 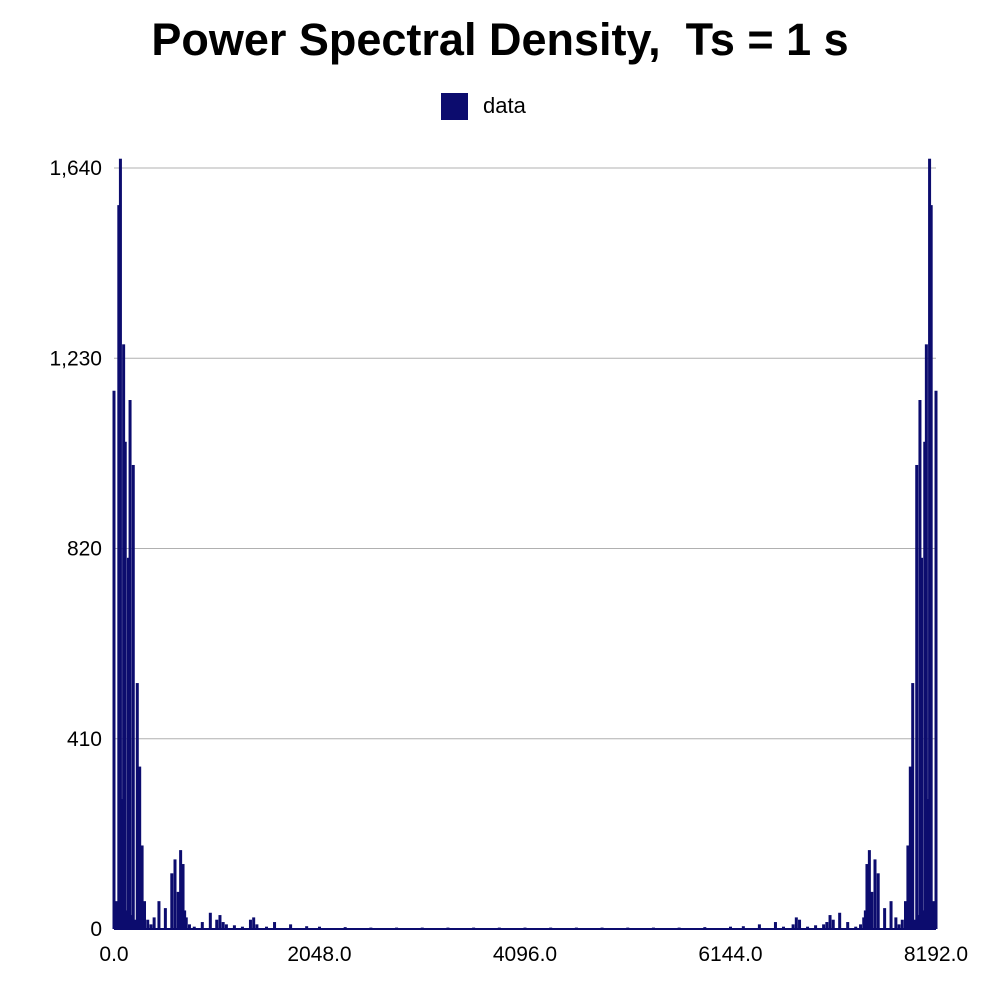 What do you see at coordinates (75, 358) in the screenshot?
I see `y-tick-label: 1,230` at bounding box center [75, 358].